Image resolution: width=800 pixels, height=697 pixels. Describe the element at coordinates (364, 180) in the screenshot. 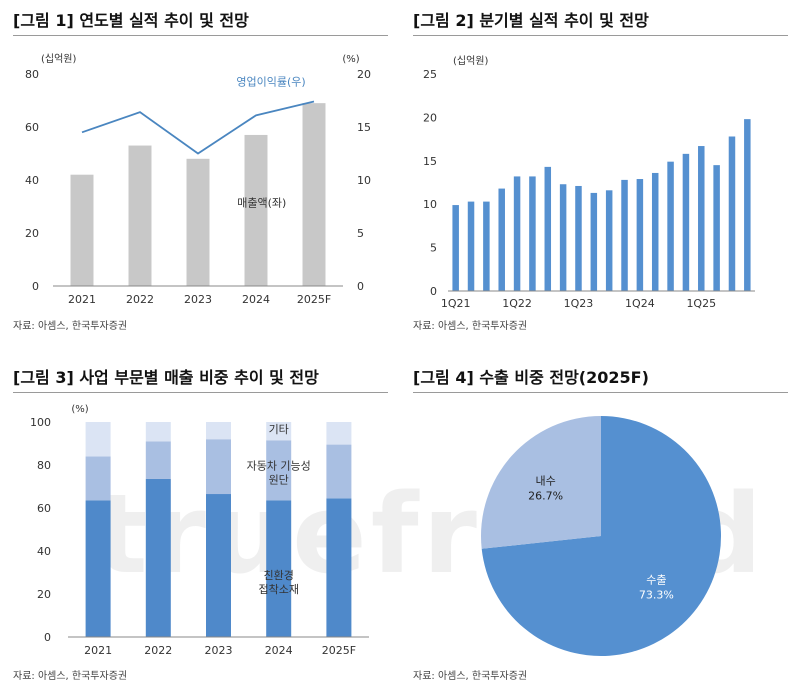

I see `y2-tick-label: 10` at that location.